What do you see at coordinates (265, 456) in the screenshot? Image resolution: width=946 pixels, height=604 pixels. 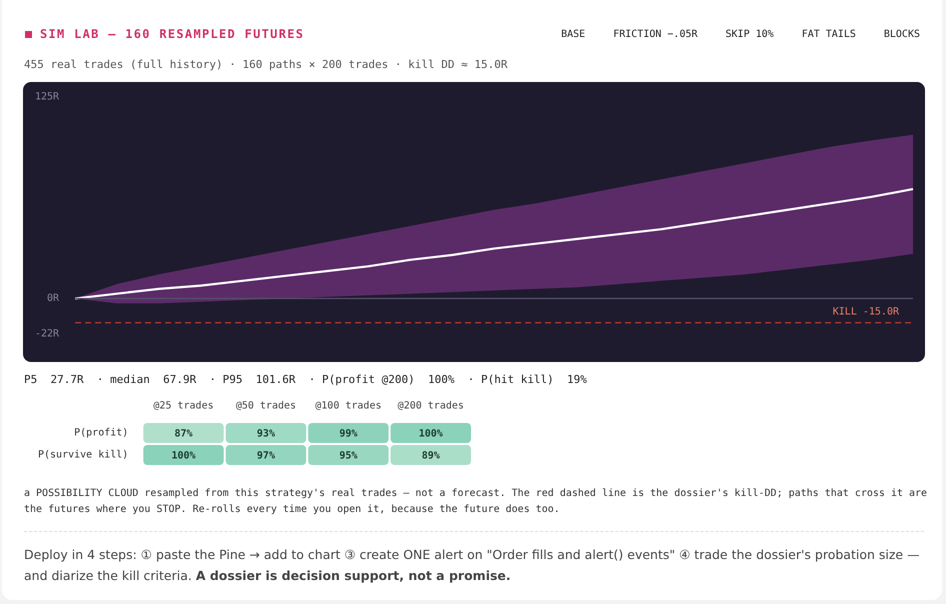 I see `data-label: 97%` at bounding box center [265, 456].